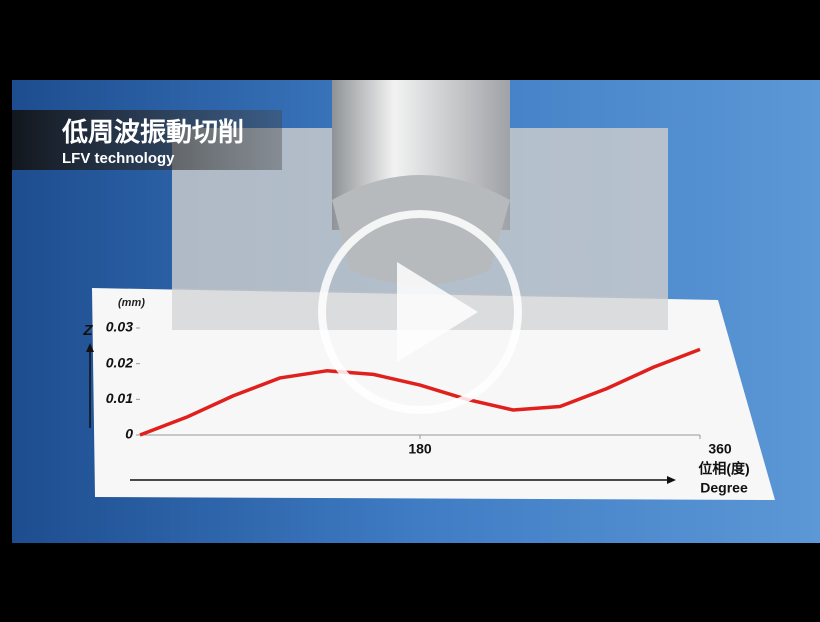  What do you see at coordinates (87, 330) in the screenshot?
I see `y-label: Z` at bounding box center [87, 330].